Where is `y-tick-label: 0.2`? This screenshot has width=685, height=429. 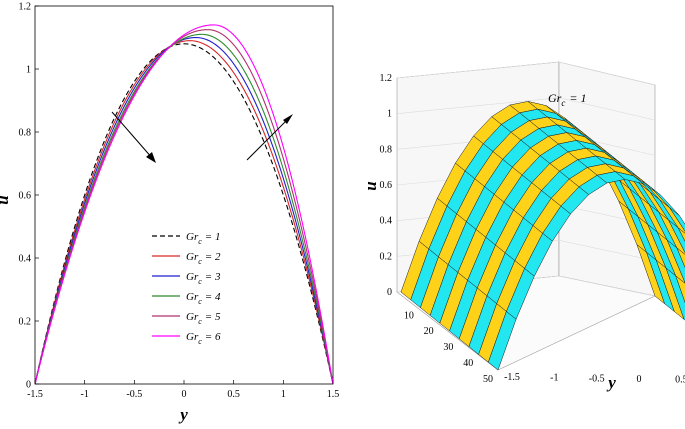 y-tick-label: 0.2 is located at coordinates (25, 322).